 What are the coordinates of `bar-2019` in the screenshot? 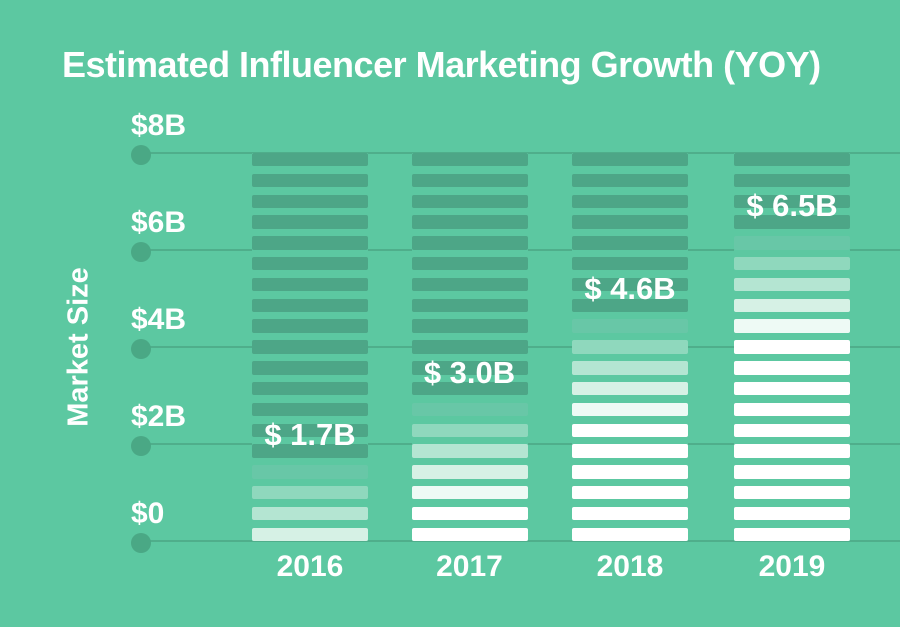 It's located at (792, 347).